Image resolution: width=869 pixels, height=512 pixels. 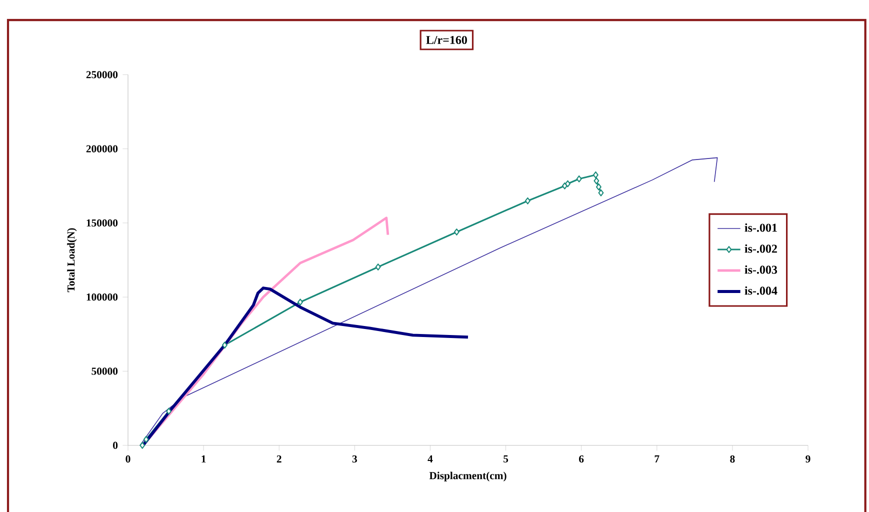 What do you see at coordinates (204, 458) in the screenshot?
I see `x-tick-label: 1` at bounding box center [204, 458].